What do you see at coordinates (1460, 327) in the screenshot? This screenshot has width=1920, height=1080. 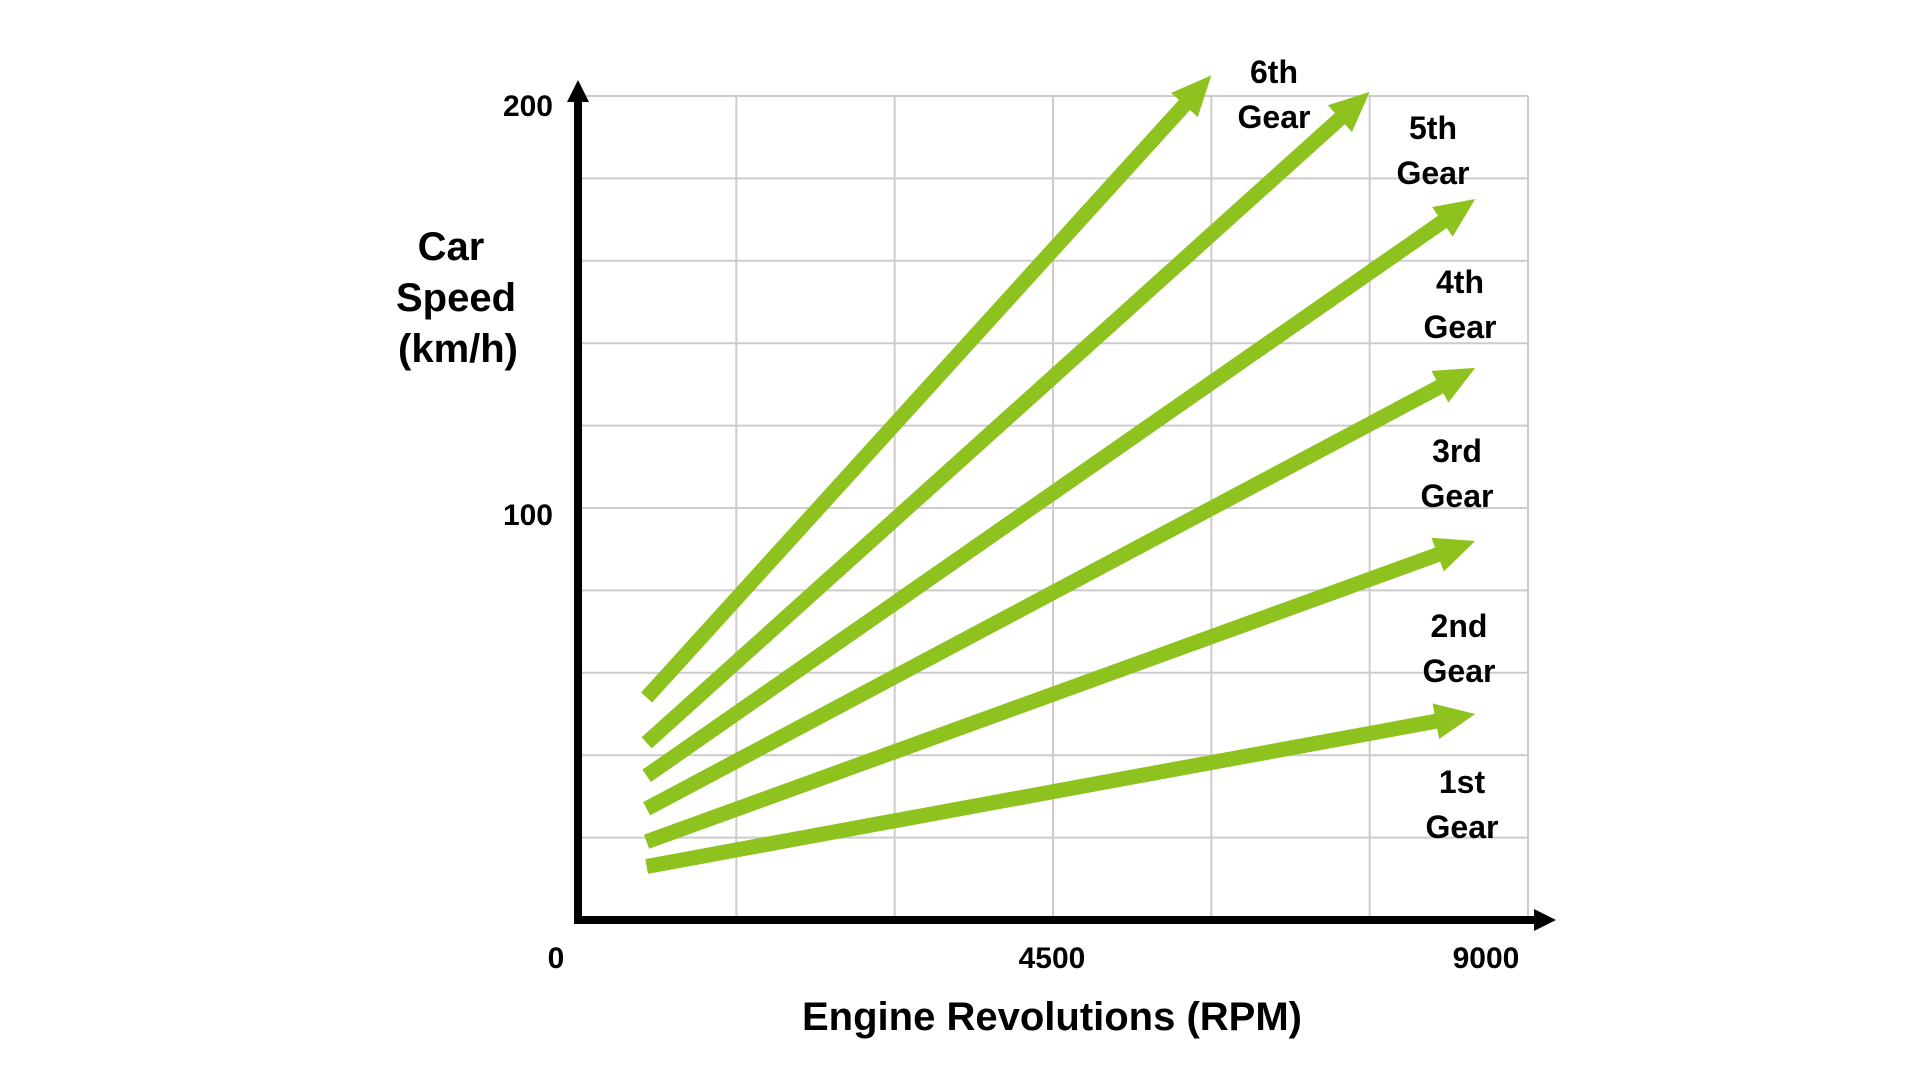 I see `4th-gear-label-line-2: Gear` at bounding box center [1460, 327].